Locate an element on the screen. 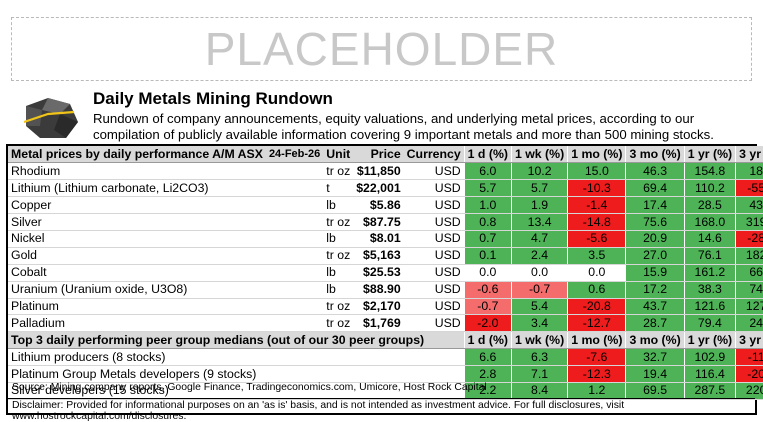  metal-change-cell: 46.3 is located at coordinates (655, 171).